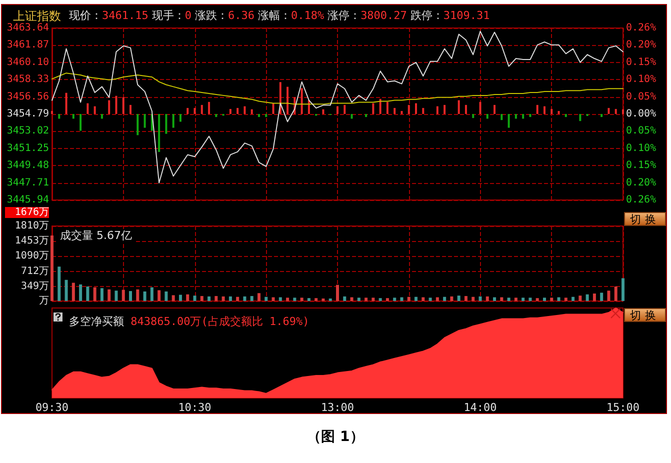  Describe the element at coordinates (27, 131) in the screenshot. I see `y-tick-label: 3453.02` at that location.